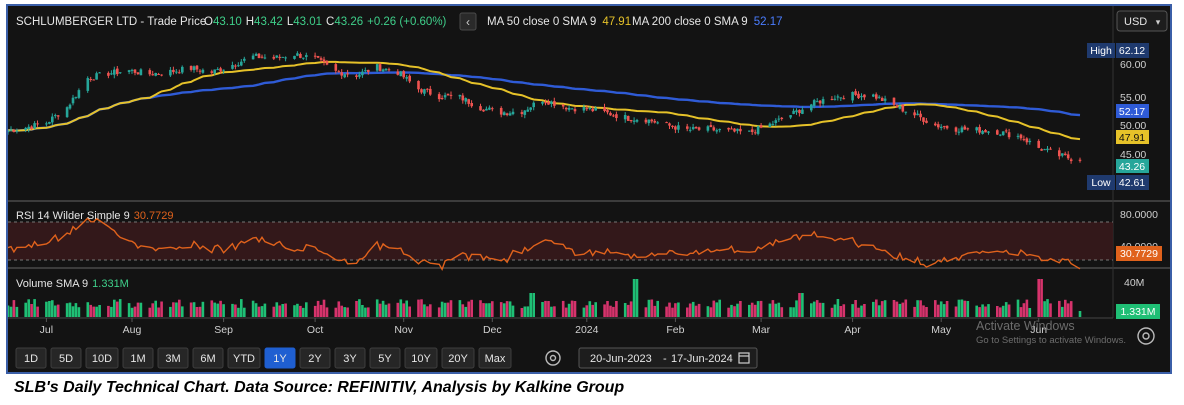  I want to click on symbol-title: SCHLUMBERGER LTD - Trade Price, so click(111, 22).